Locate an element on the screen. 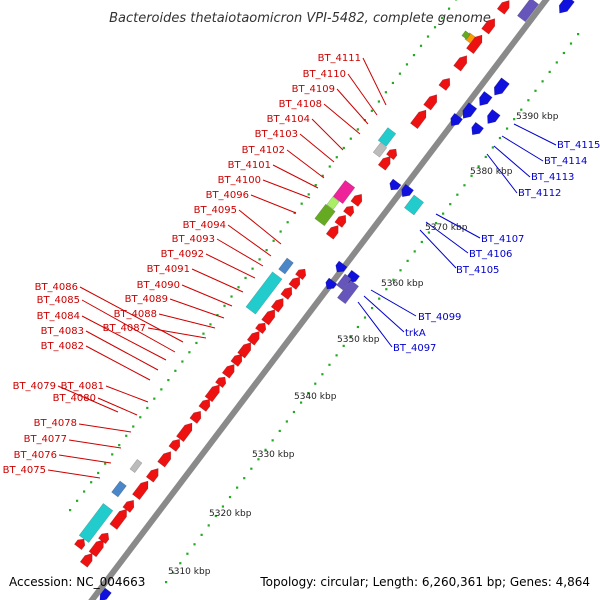 This screenshot has width=600, height=600. reverse-gene is located at coordinates (395, 184).